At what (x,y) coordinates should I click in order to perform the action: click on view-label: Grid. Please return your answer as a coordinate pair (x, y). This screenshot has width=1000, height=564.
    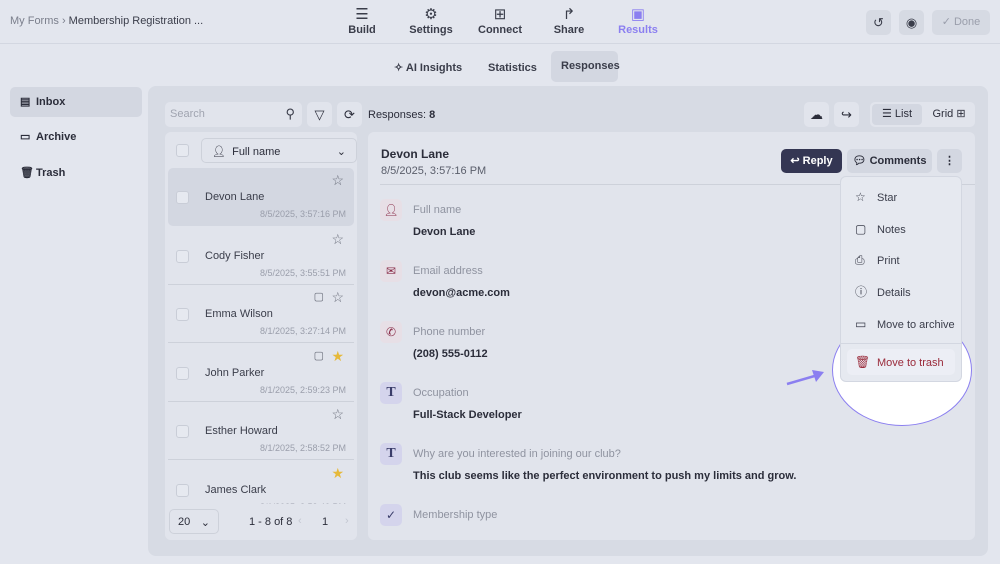
    Looking at the image, I should click on (943, 114).